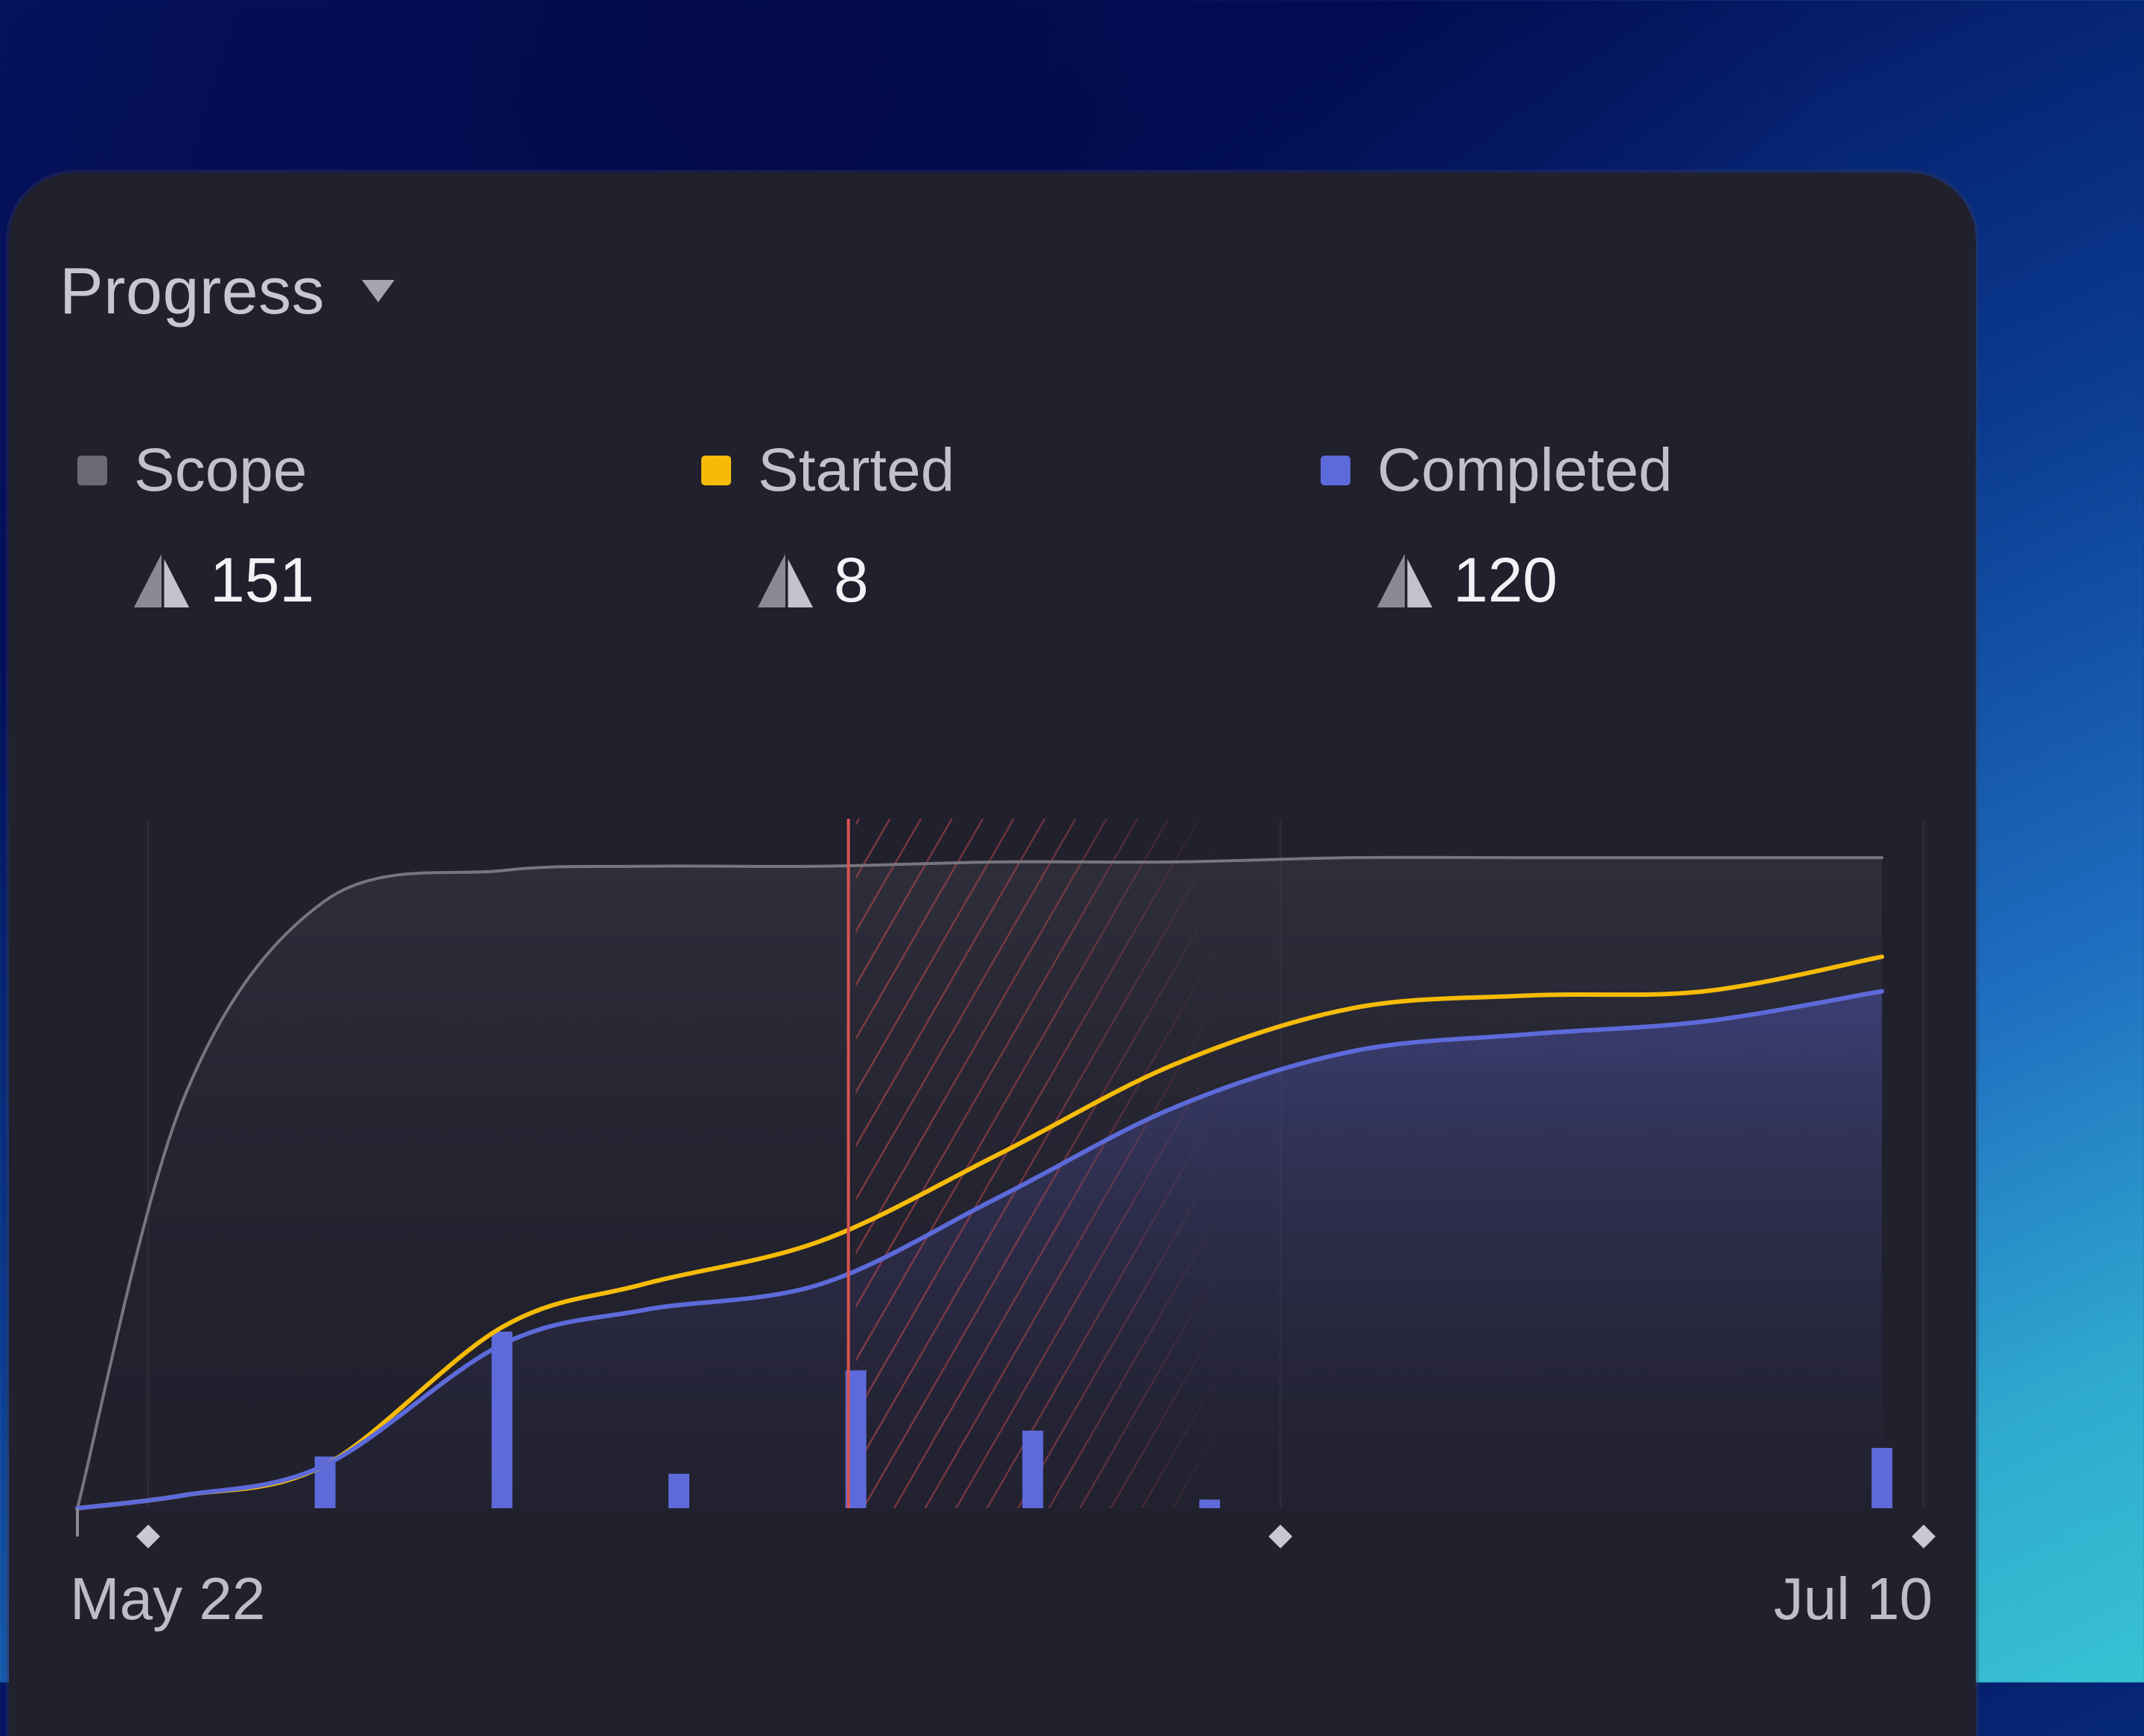  What do you see at coordinates (1854, 1599) in the screenshot?
I see `x-tick-label-end: Jul 10` at bounding box center [1854, 1599].